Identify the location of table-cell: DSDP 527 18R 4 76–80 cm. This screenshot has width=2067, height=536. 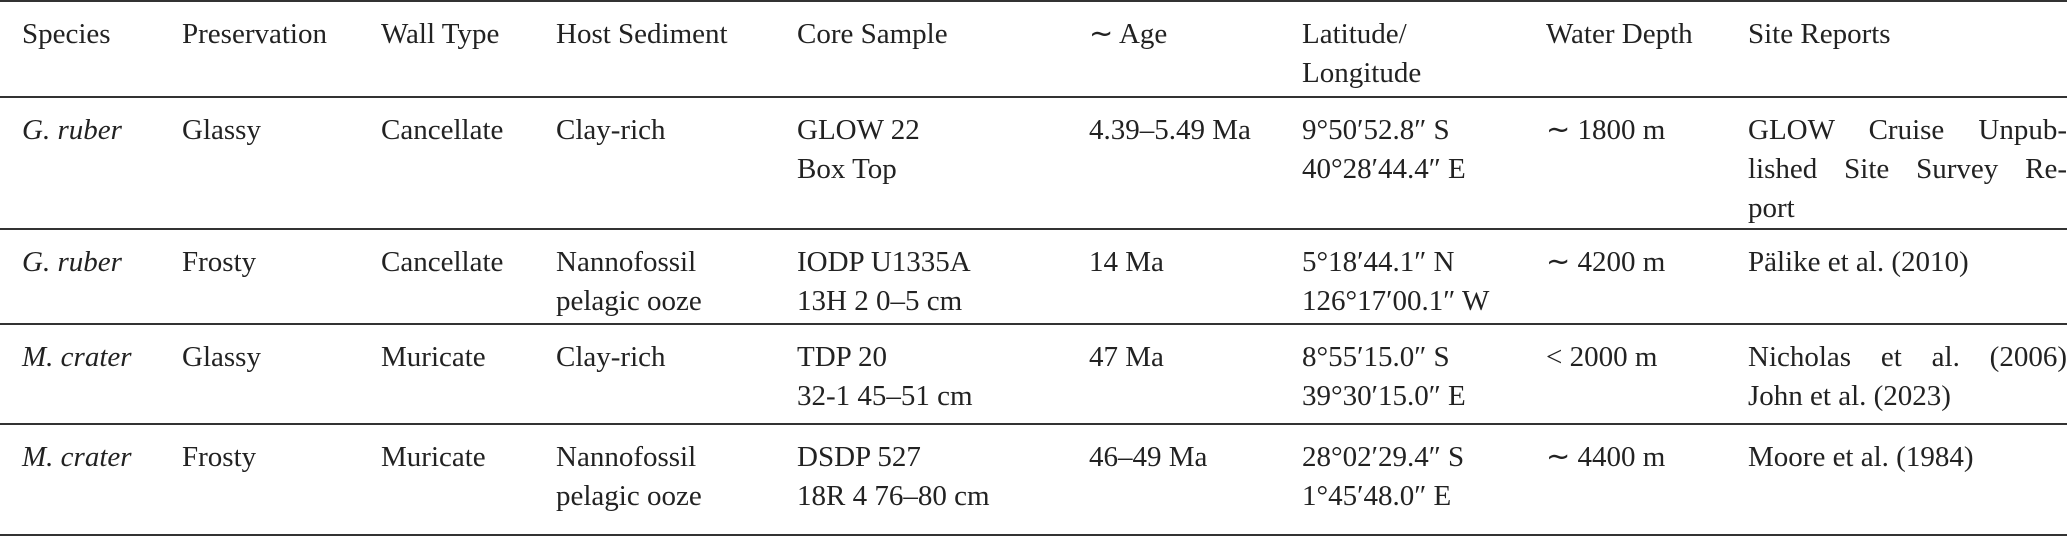
(921, 479).